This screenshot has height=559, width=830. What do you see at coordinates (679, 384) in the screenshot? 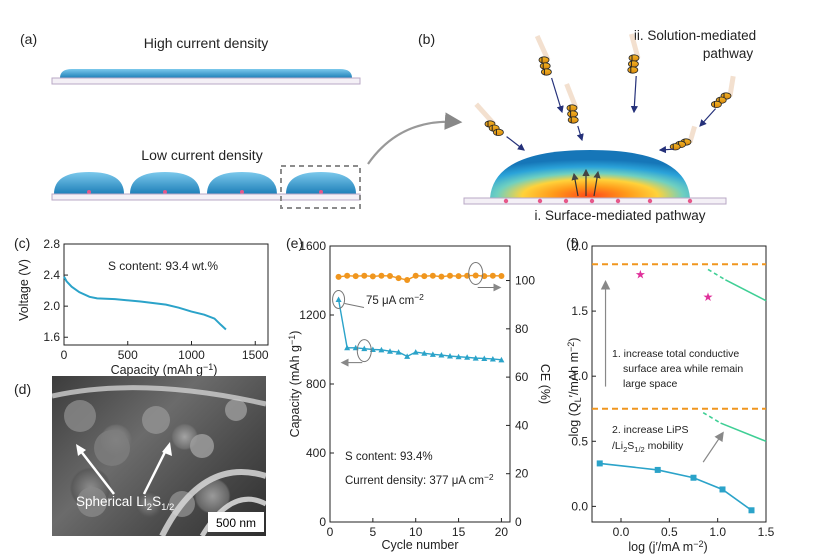
I see `chart-f-frame` at bounding box center [679, 384].